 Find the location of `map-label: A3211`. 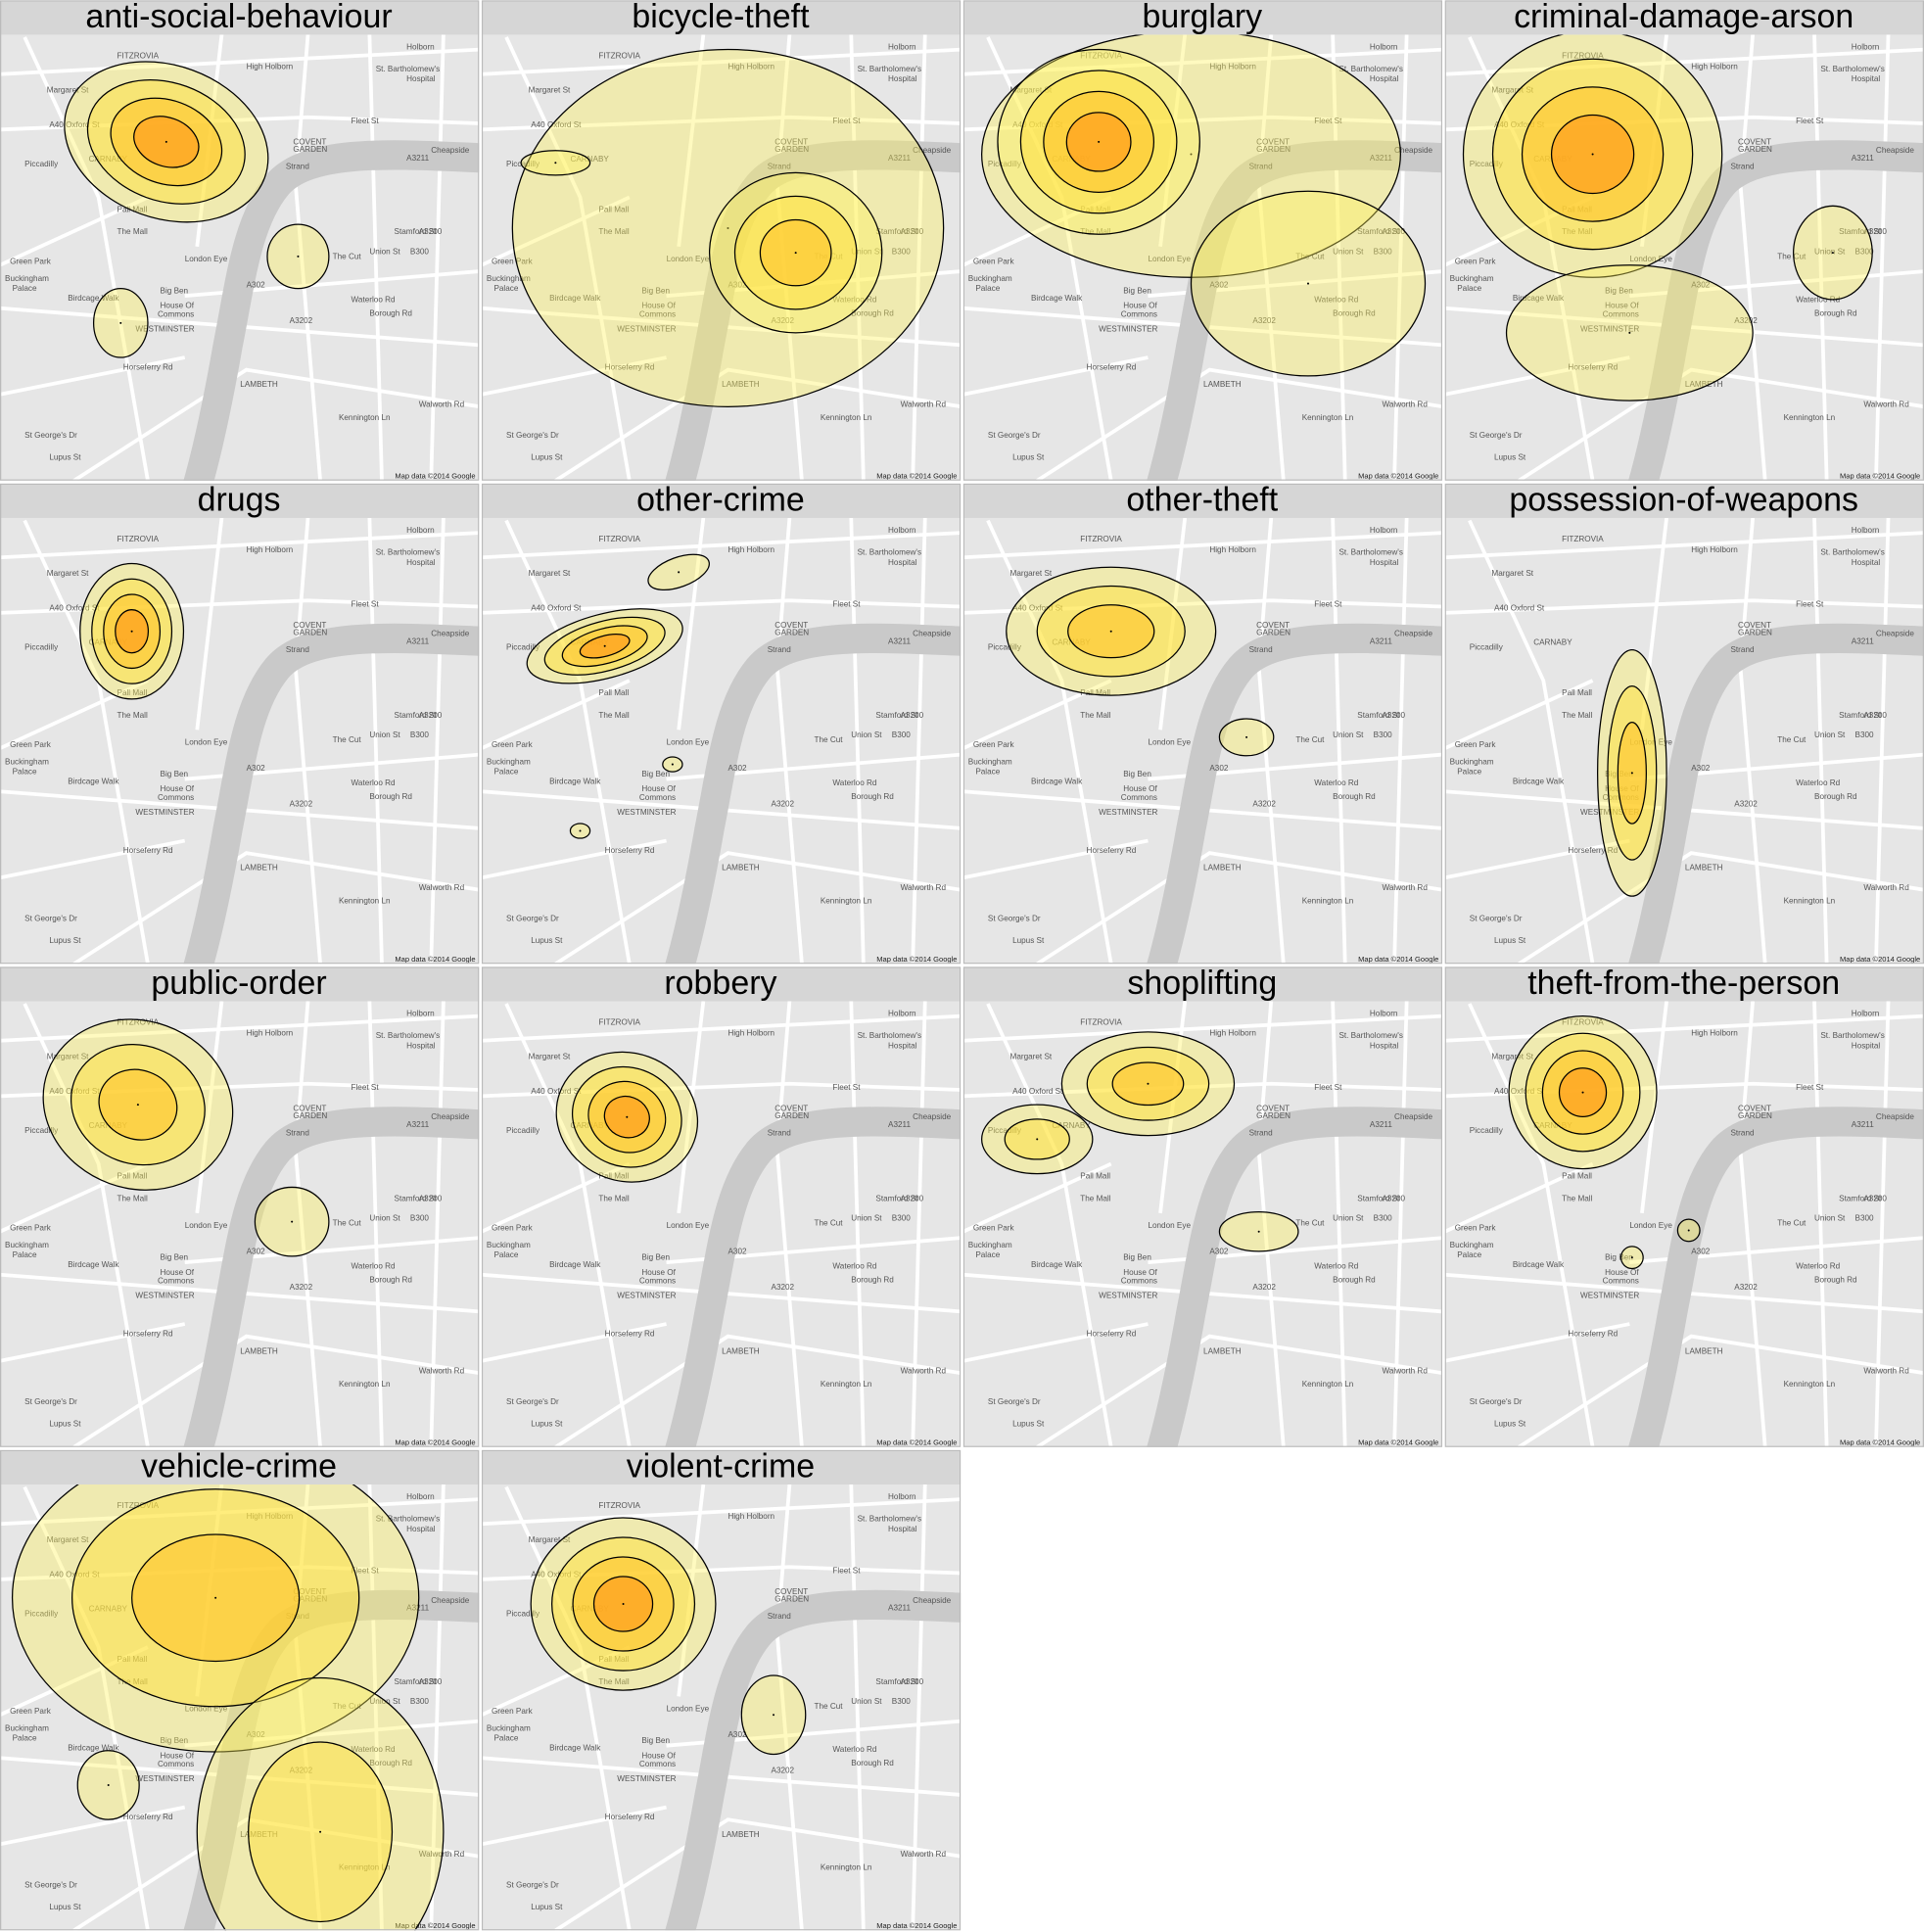

map-label: A3211 is located at coordinates (1381, 641).